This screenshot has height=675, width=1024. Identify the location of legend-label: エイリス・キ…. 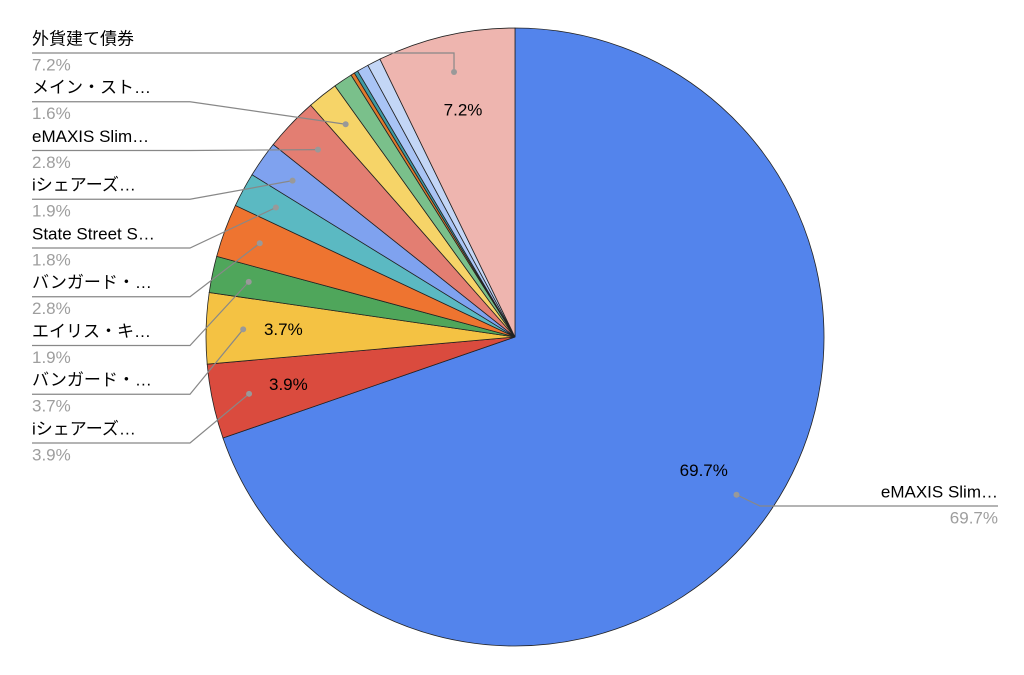
(91, 331).